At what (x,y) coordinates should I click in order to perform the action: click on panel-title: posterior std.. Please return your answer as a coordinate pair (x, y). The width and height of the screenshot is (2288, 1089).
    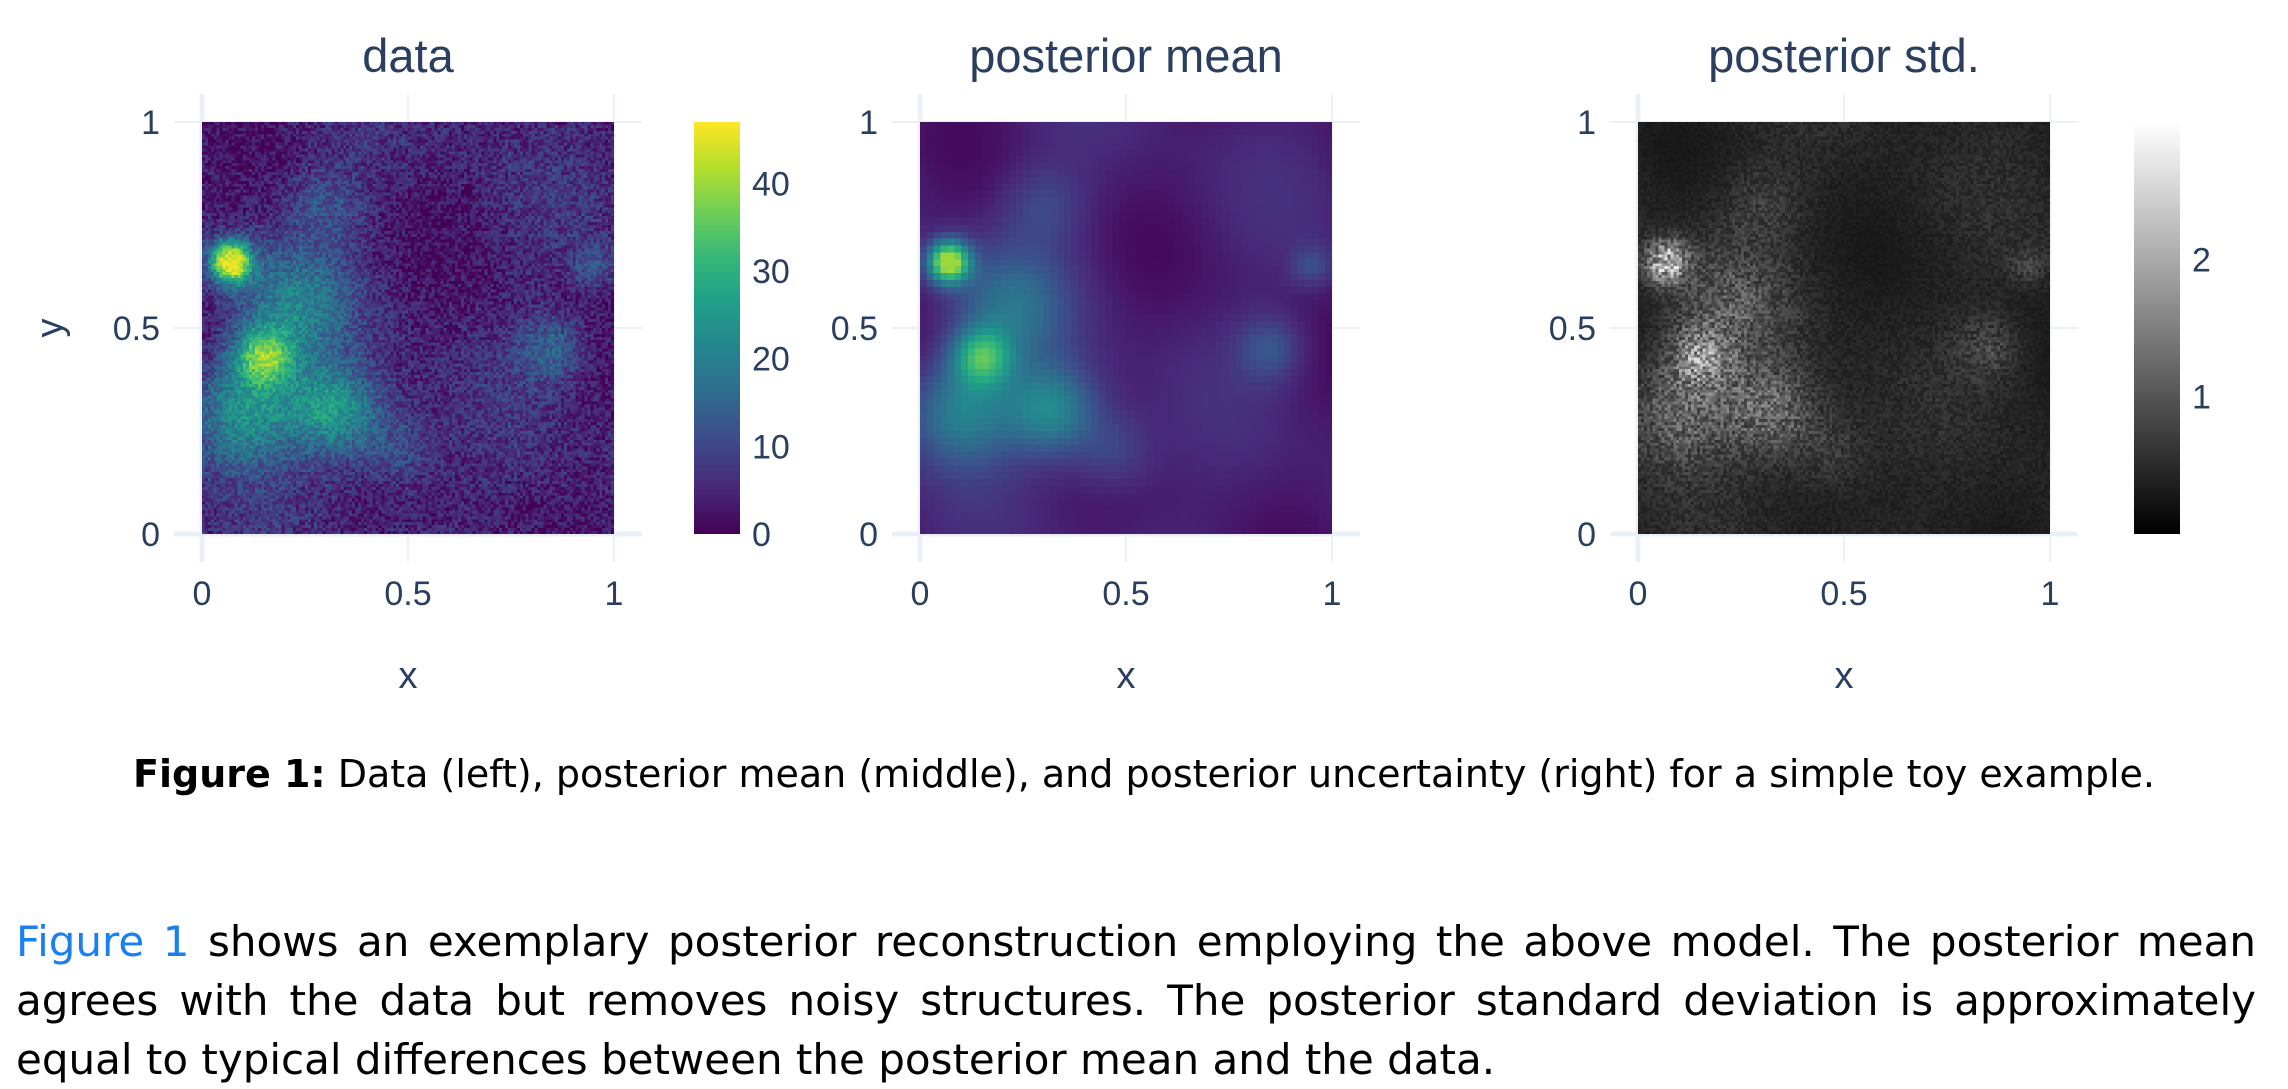
    Looking at the image, I should click on (1844, 55).